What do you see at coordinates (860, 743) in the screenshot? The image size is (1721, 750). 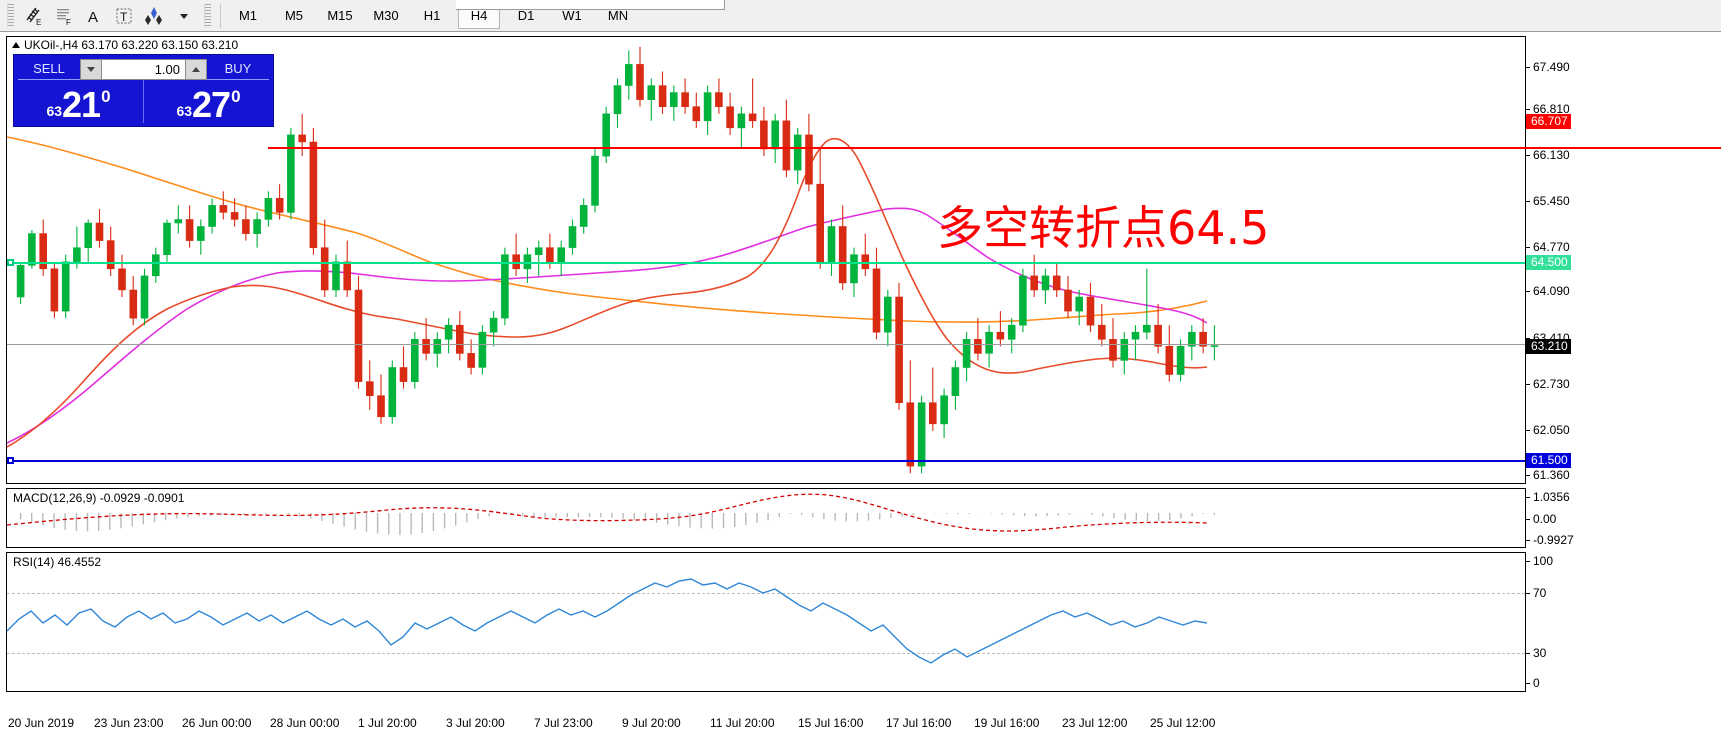 I see `status-bar` at bounding box center [860, 743].